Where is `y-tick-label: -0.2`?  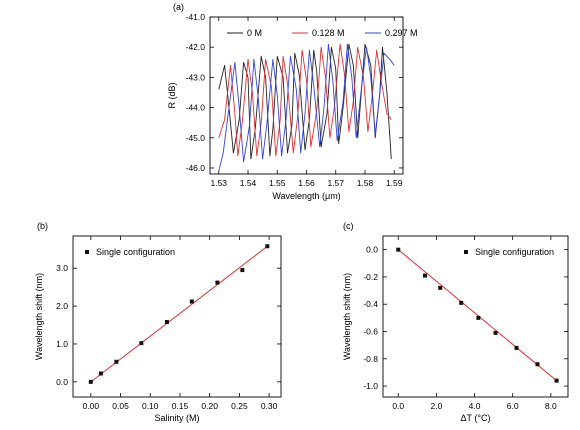
y-tick-label: -0.2 is located at coordinates (370, 277).